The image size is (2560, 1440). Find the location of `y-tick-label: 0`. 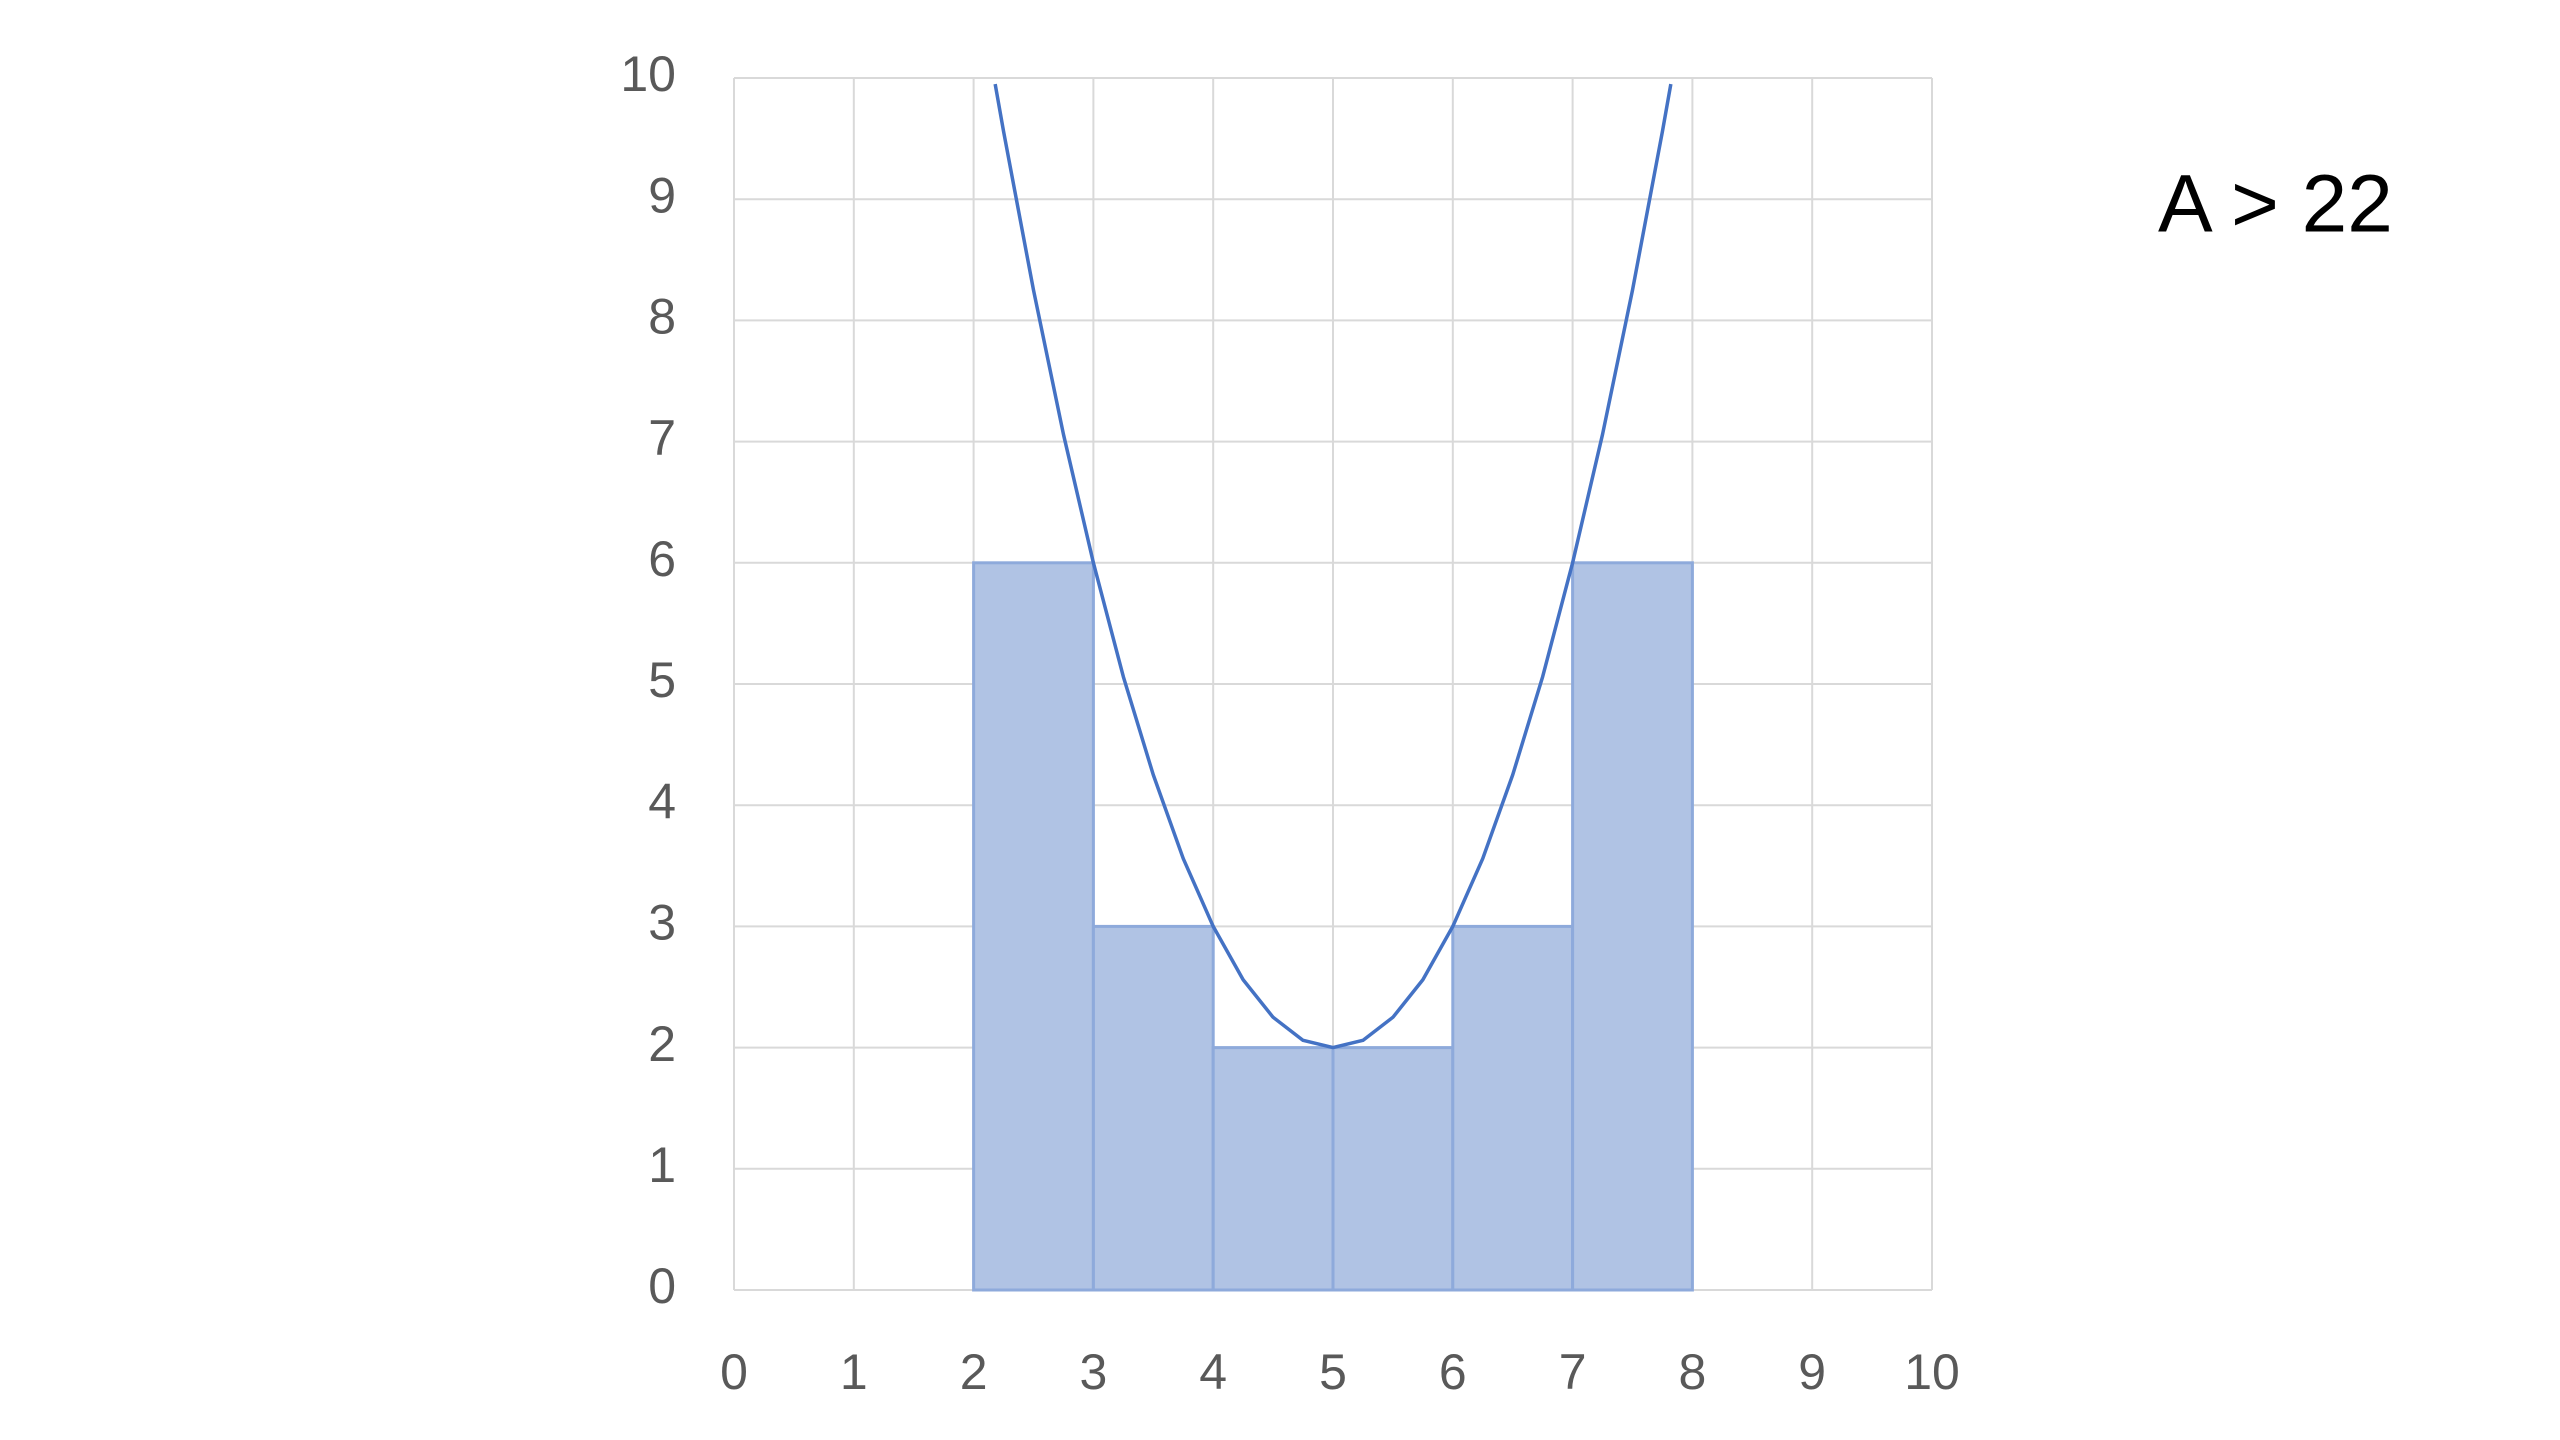

y-tick-label: 0 is located at coordinates (662, 1286).